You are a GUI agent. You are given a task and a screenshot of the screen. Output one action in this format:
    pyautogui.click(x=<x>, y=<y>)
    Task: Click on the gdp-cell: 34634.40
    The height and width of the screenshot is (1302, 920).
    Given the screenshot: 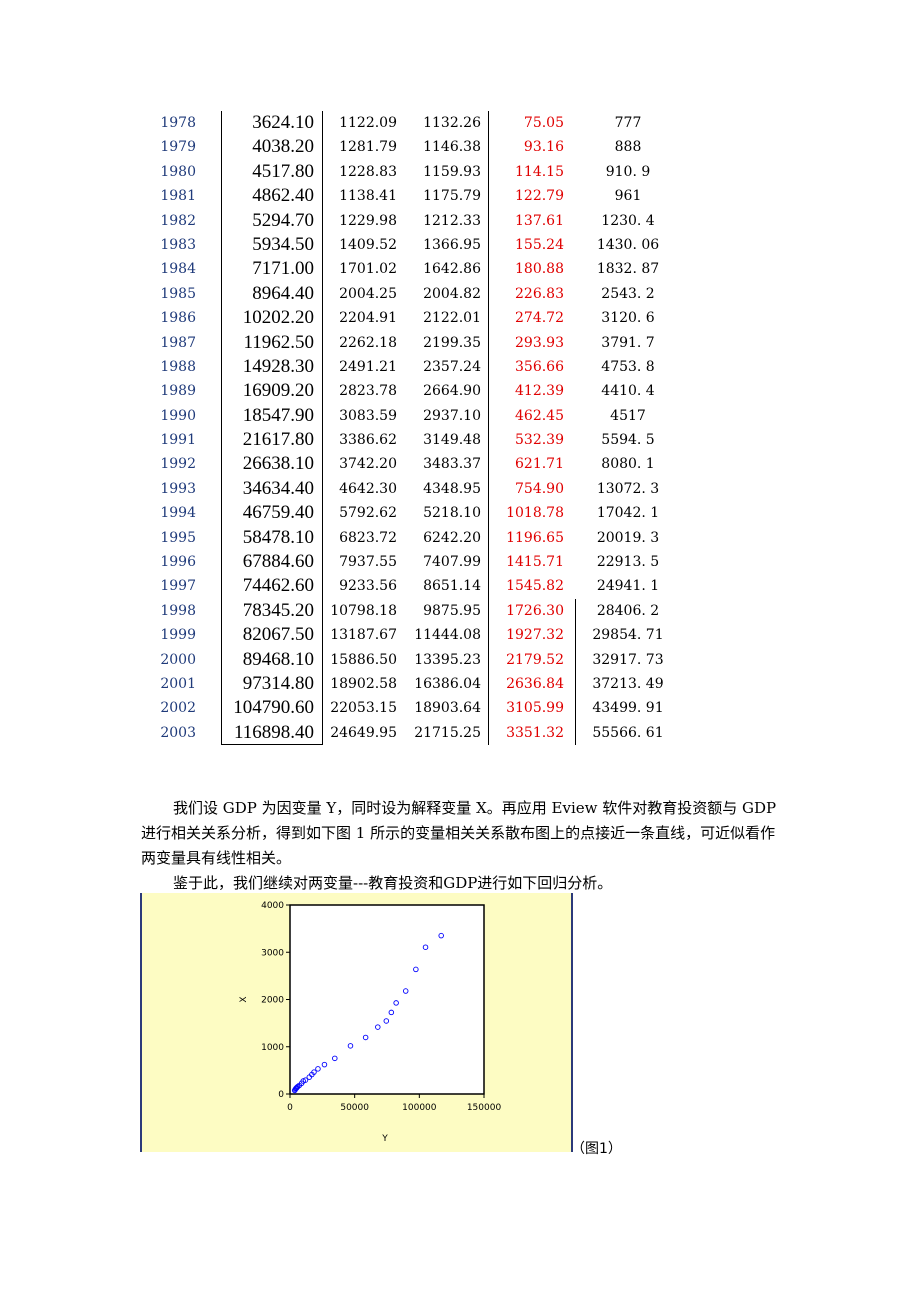 What is the action you would take?
    pyautogui.click(x=278, y=488)
    